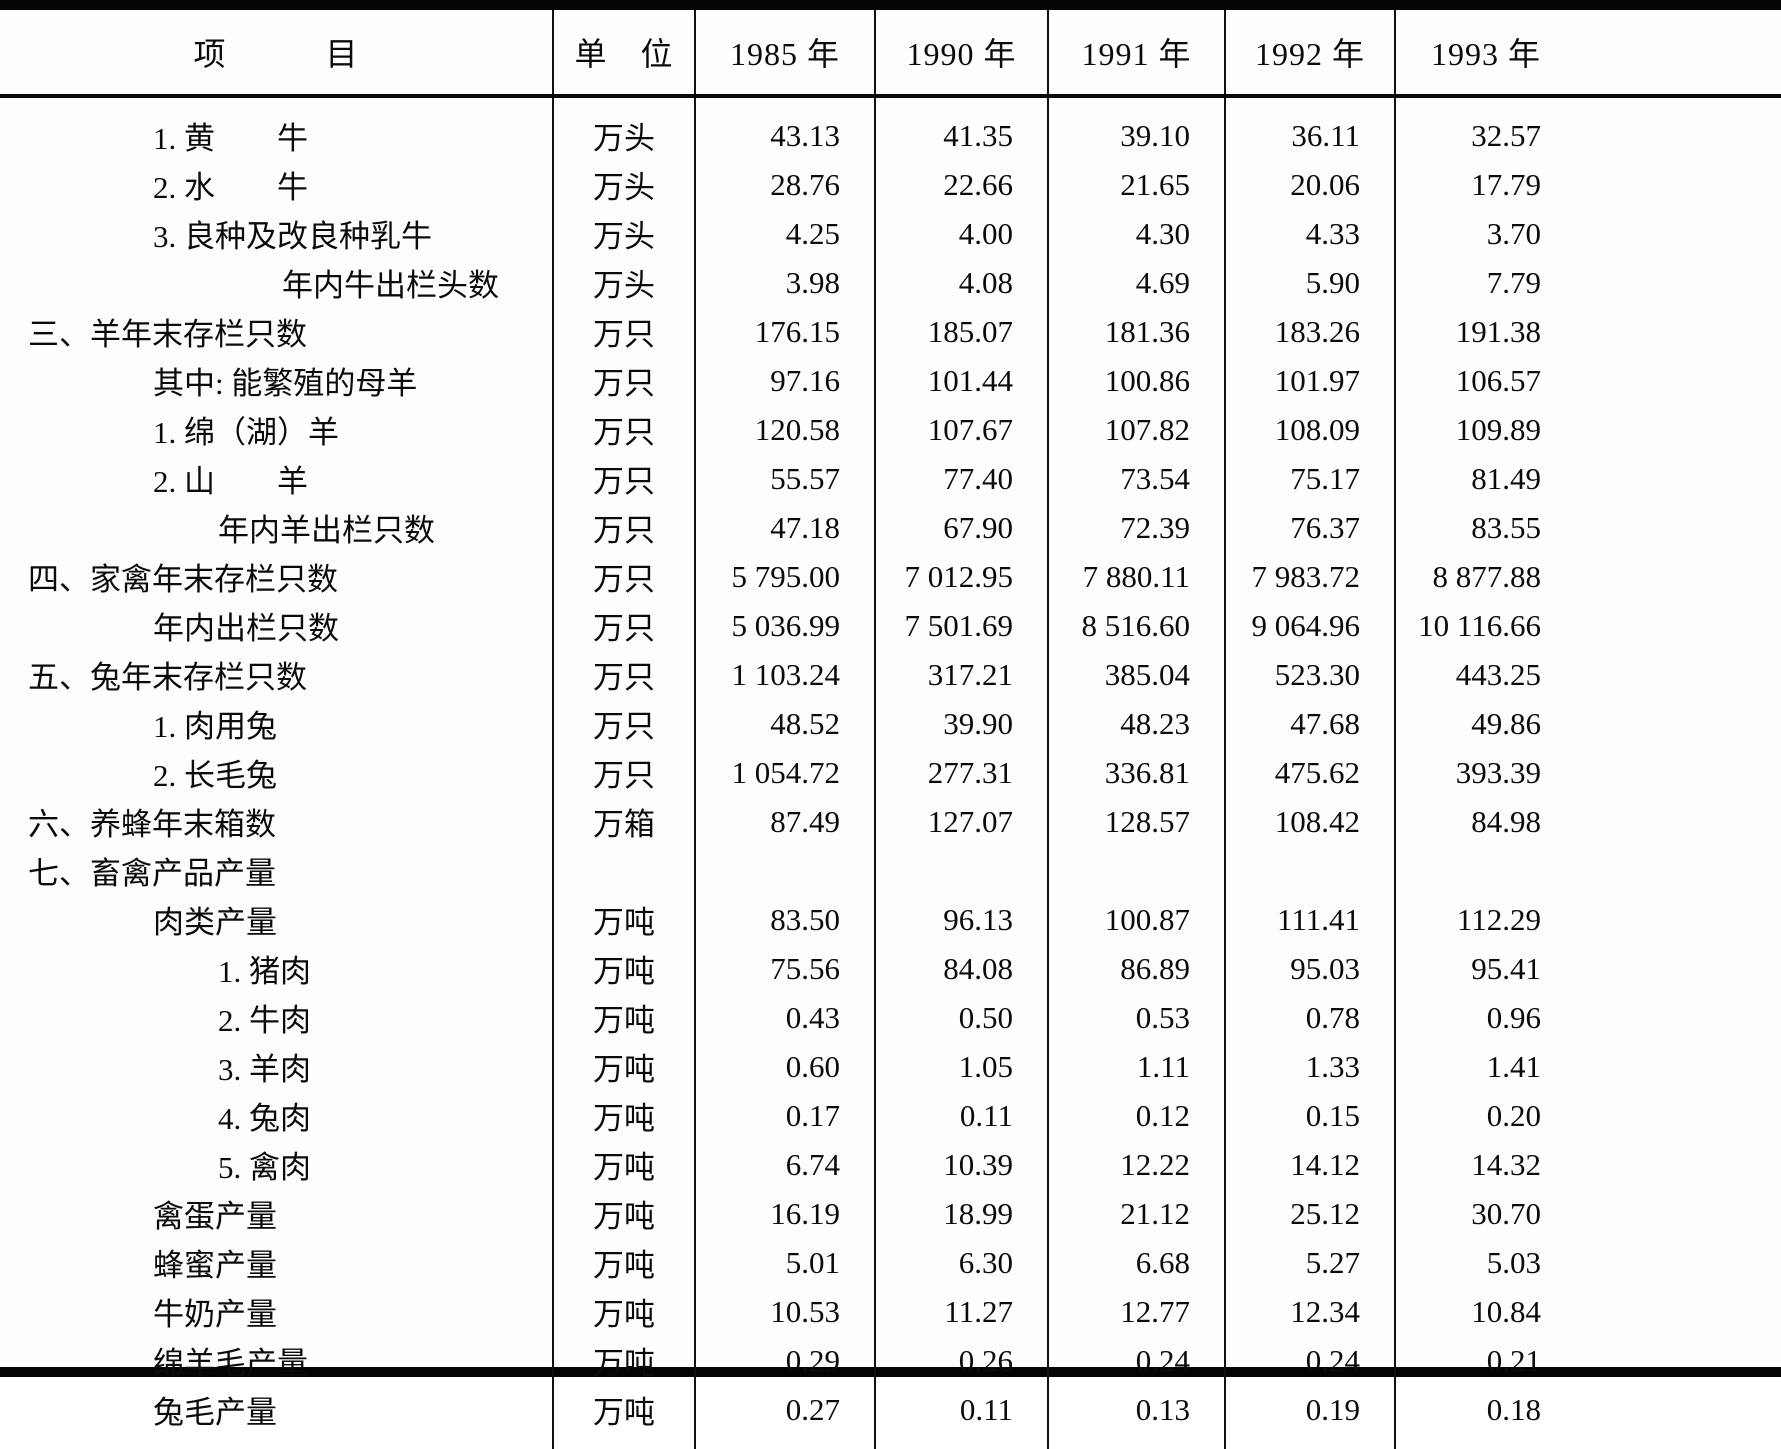  Describe the element at coordinates (1136, 527) in the screenshot. I see `value-cell-1991 年: 72.39` at that location.